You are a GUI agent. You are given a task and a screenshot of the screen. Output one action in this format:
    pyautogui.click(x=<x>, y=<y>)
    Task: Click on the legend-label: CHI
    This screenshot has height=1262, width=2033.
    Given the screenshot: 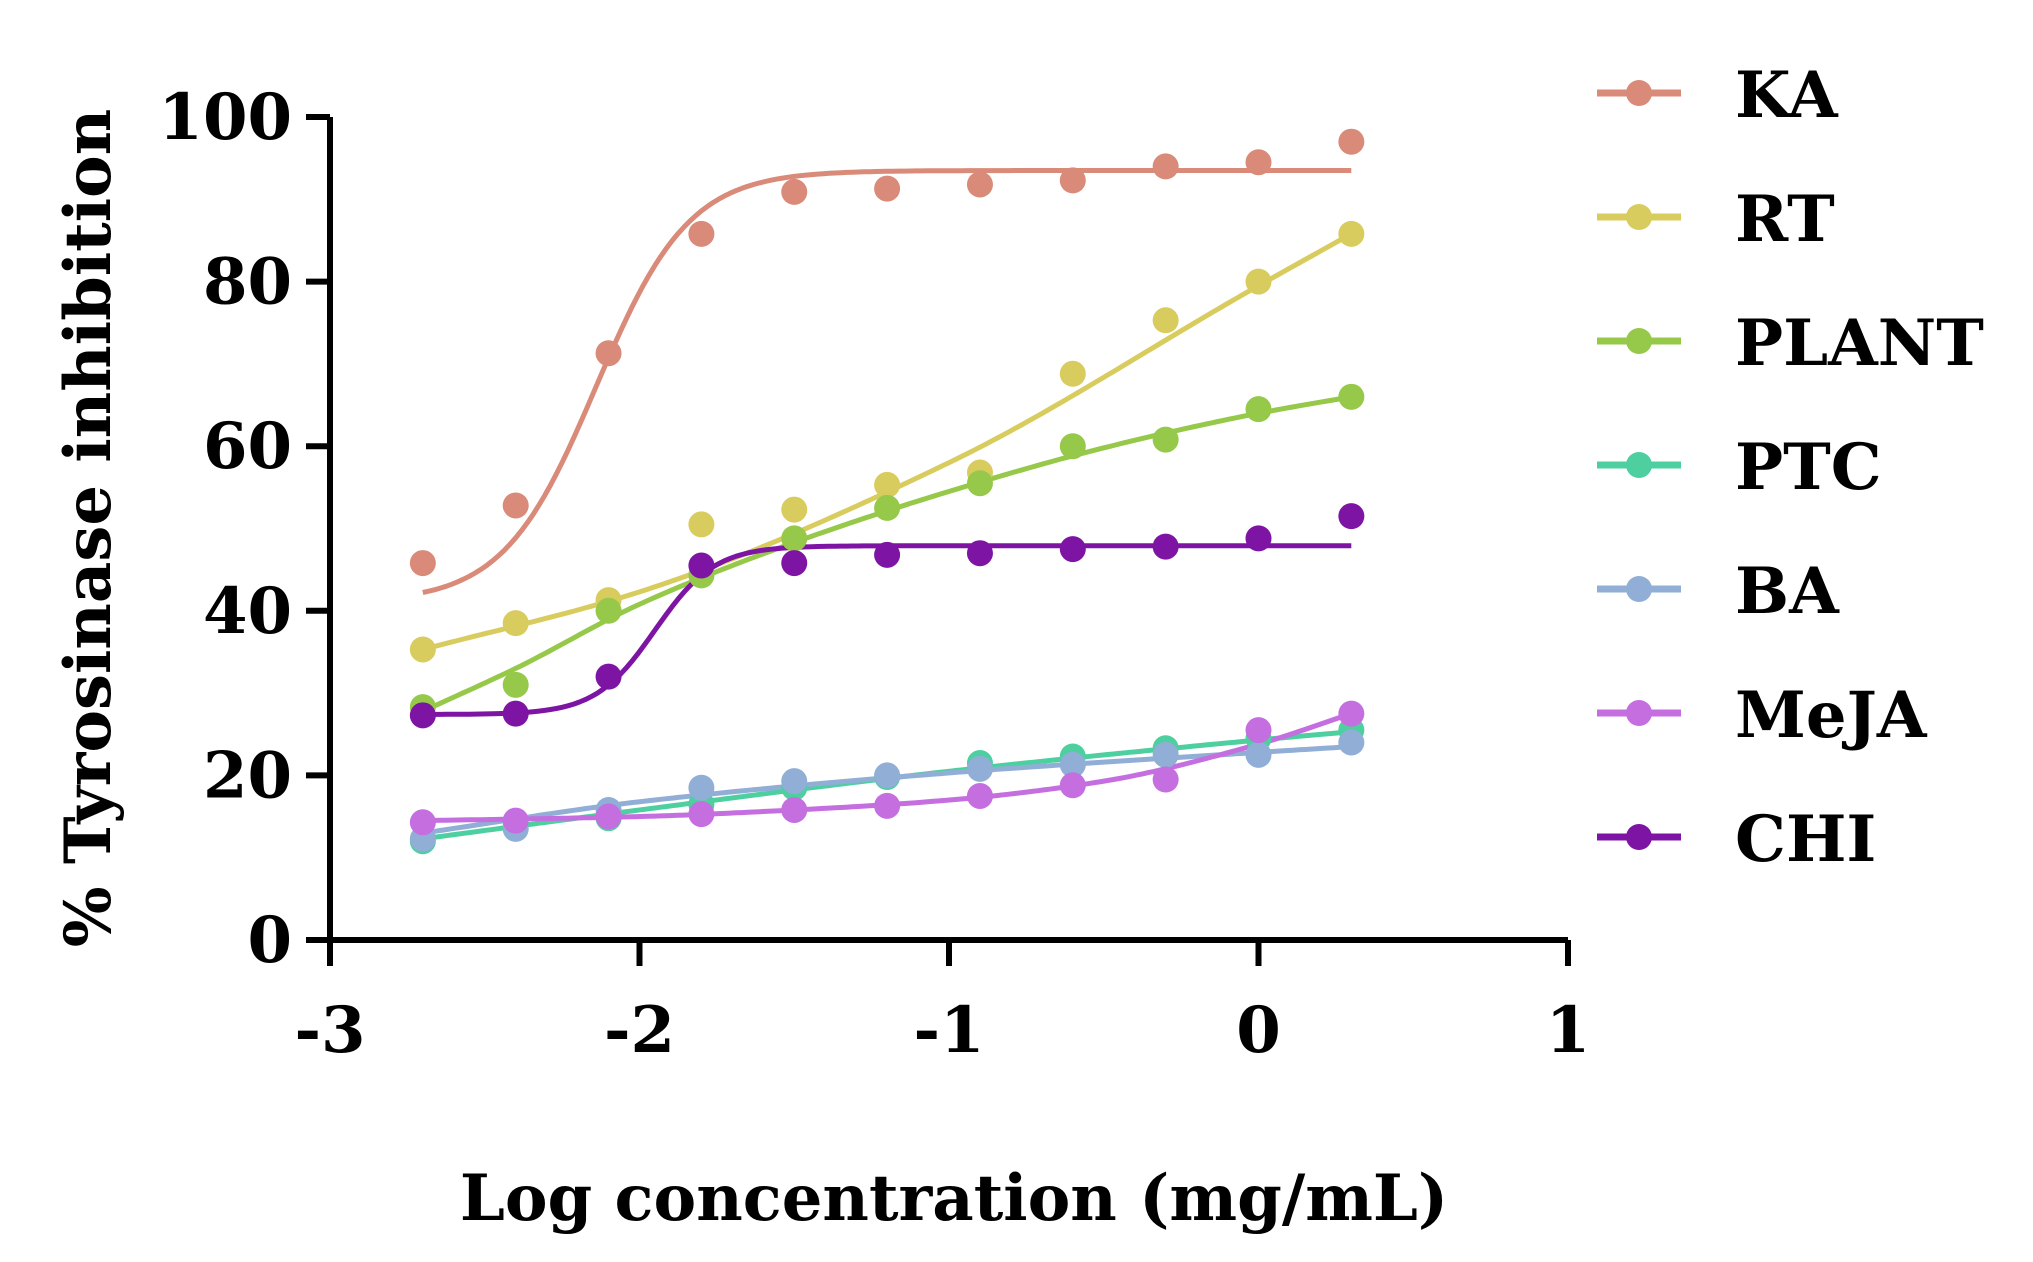 What is the action you would take?
    pyautogui.click(x=1805, y=839)
    